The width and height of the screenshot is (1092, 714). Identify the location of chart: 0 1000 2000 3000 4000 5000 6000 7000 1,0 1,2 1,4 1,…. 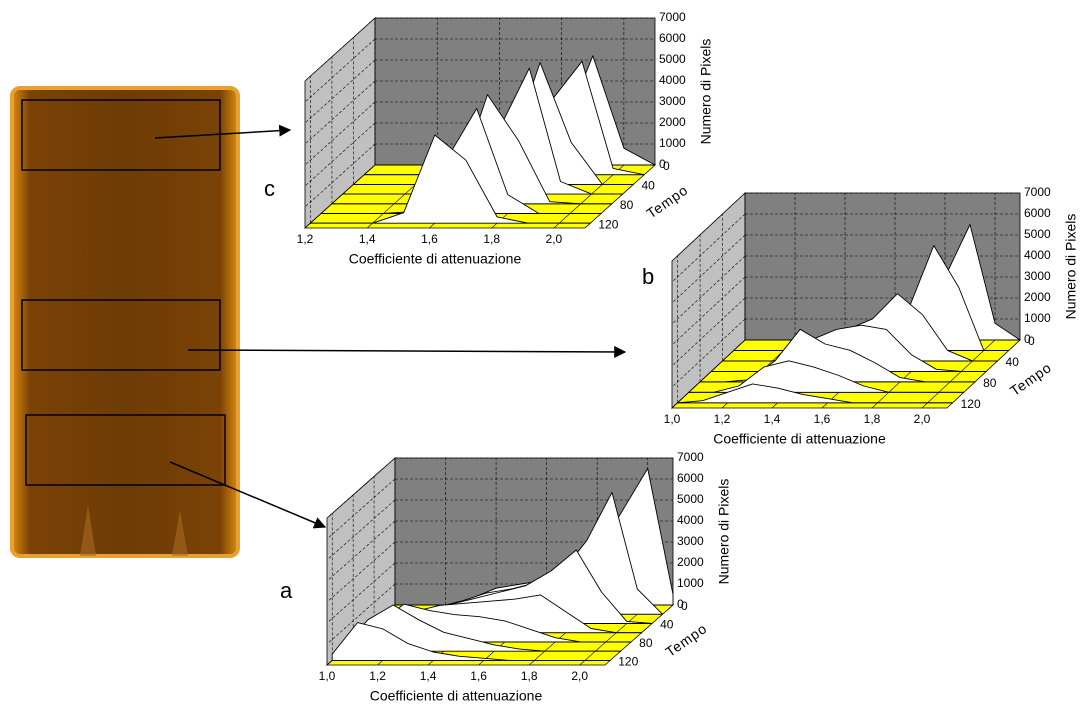
(871, 316).